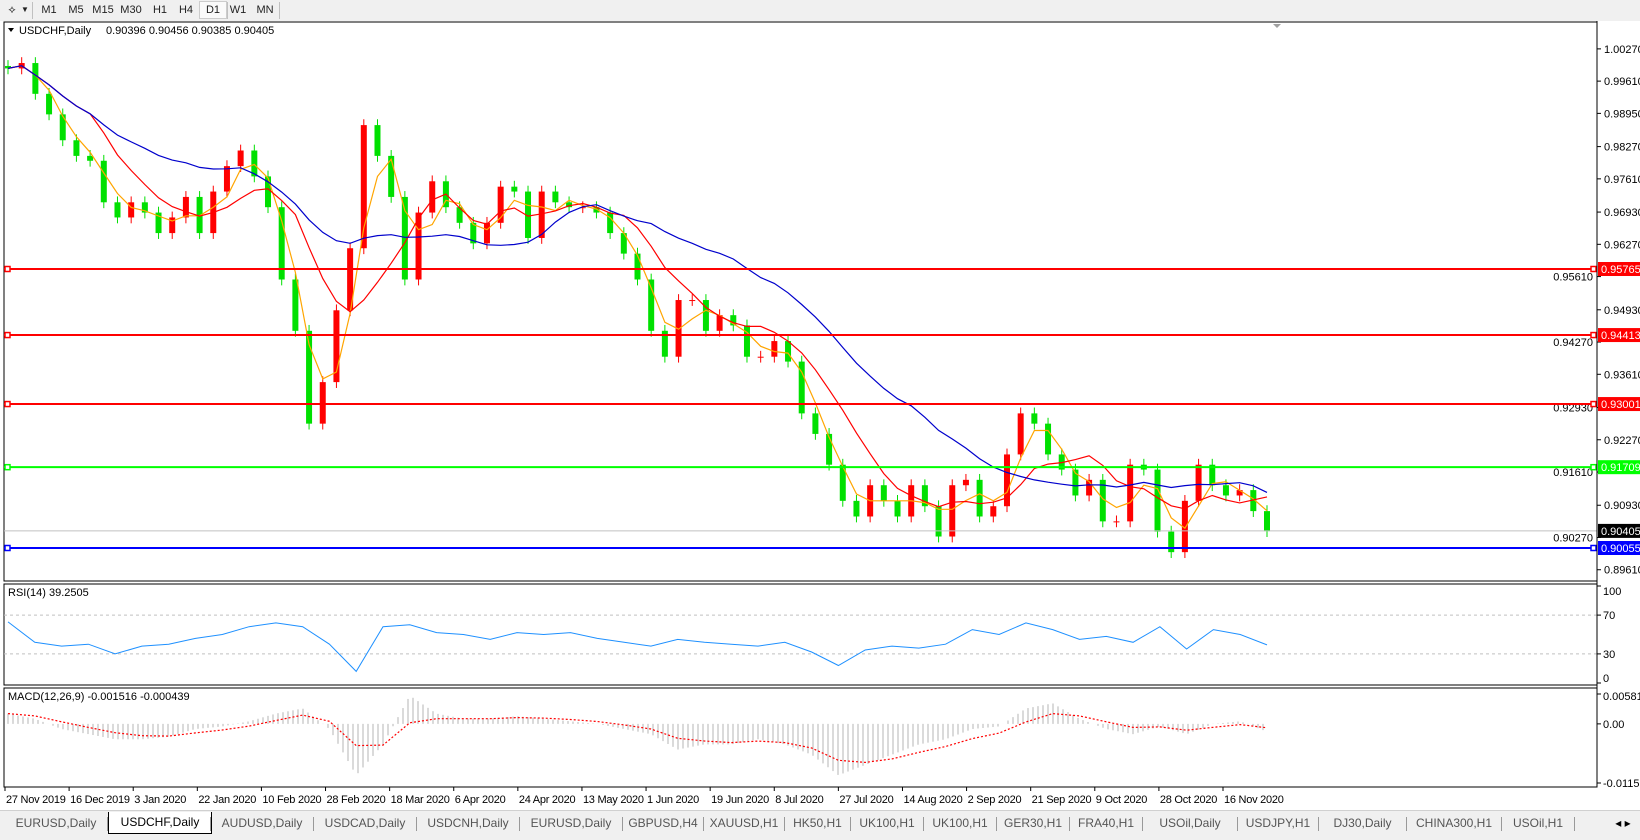 The width and height of the screenshot is (1640, 840). What do you see at coordinates (1190, 823) in the screenshot?
I see `tab-usoil-daily: USOil,Daily` at bounding box center [1190, 823].